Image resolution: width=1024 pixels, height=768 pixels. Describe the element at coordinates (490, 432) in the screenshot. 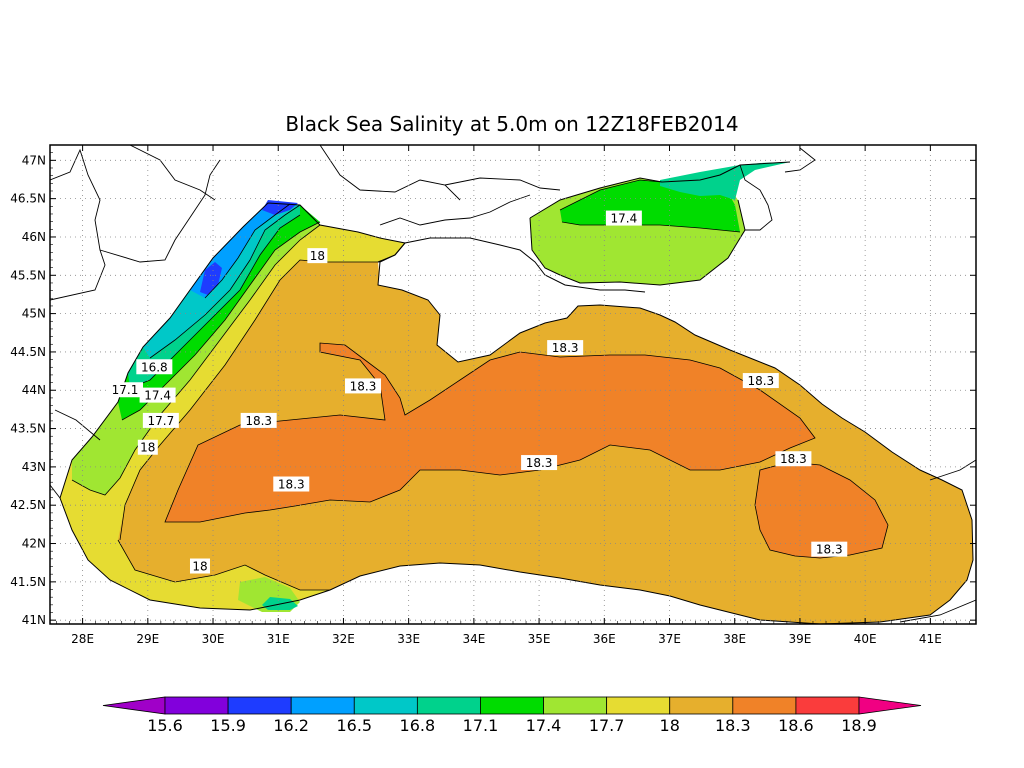

I see `band-18.3-18.6-central` at that location.